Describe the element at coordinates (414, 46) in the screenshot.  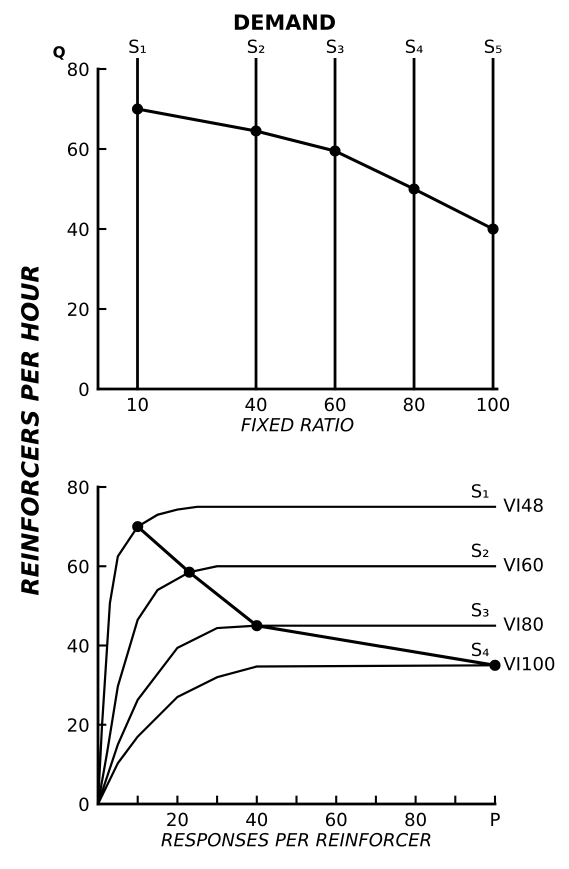
I see `ref-line-label: S₄` at that location.